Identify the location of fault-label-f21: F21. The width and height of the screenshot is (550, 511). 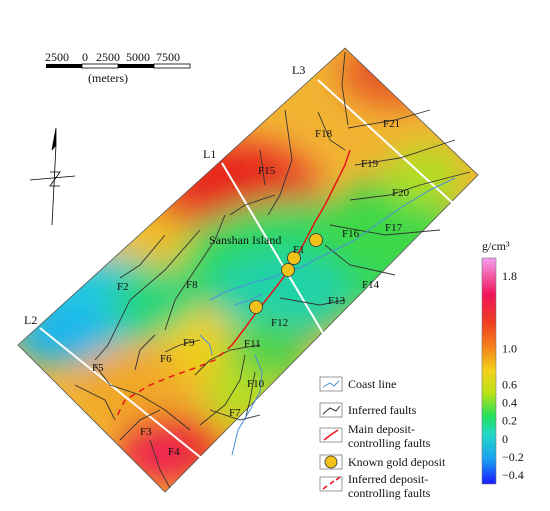
(391, 124).